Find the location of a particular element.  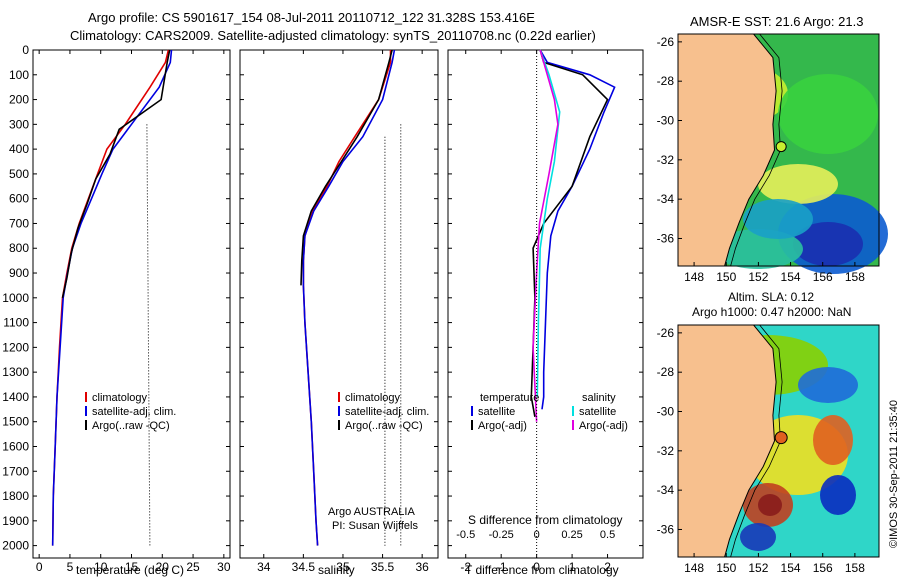

y-tick-label: 1200 is located at coordinates (15, 347).